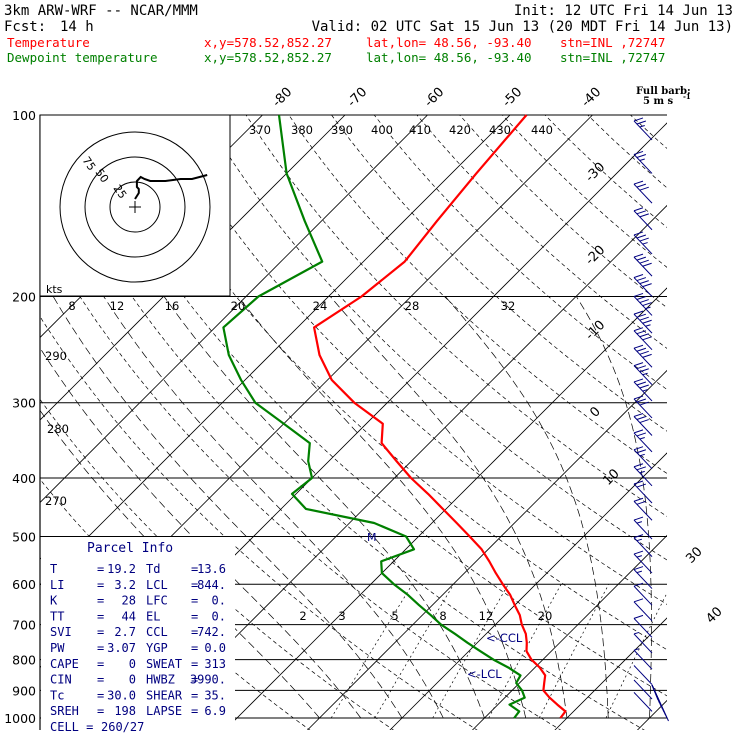  I want to click on pressure-label: 500, so click(24, 536).